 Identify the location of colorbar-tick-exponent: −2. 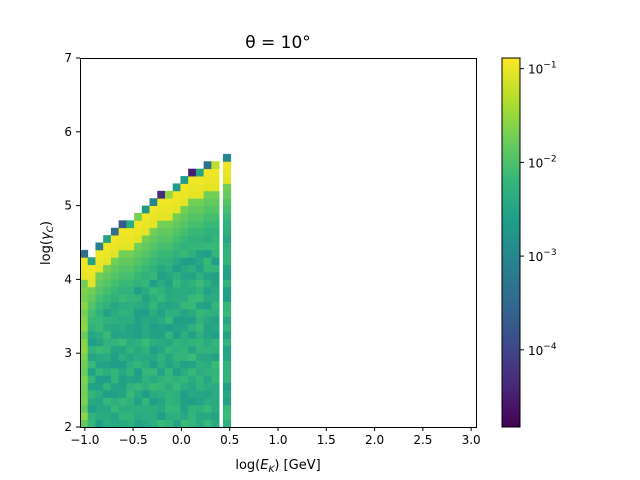
(549, 159).